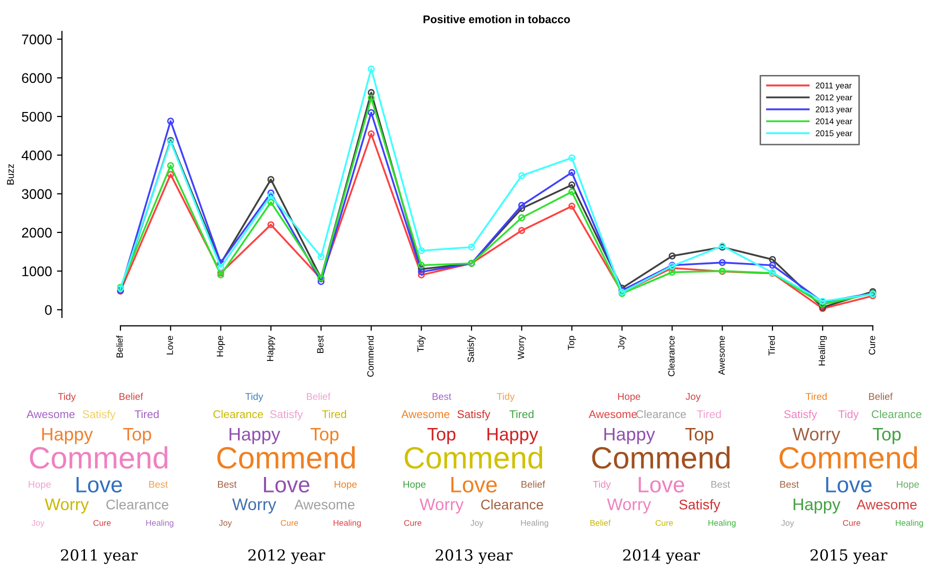 This screenshot has width=937, height=572. Describe the element at coordinates (474, 556) in the screenshot. I see `text: 2013 year` at that location.